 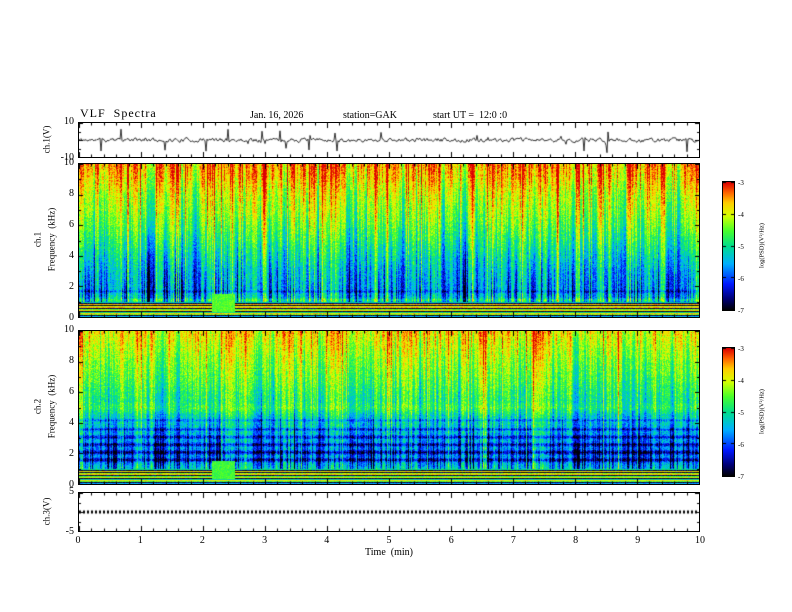 I want to click on figure-title: VLF Spectra, so click(x=118, y=113).